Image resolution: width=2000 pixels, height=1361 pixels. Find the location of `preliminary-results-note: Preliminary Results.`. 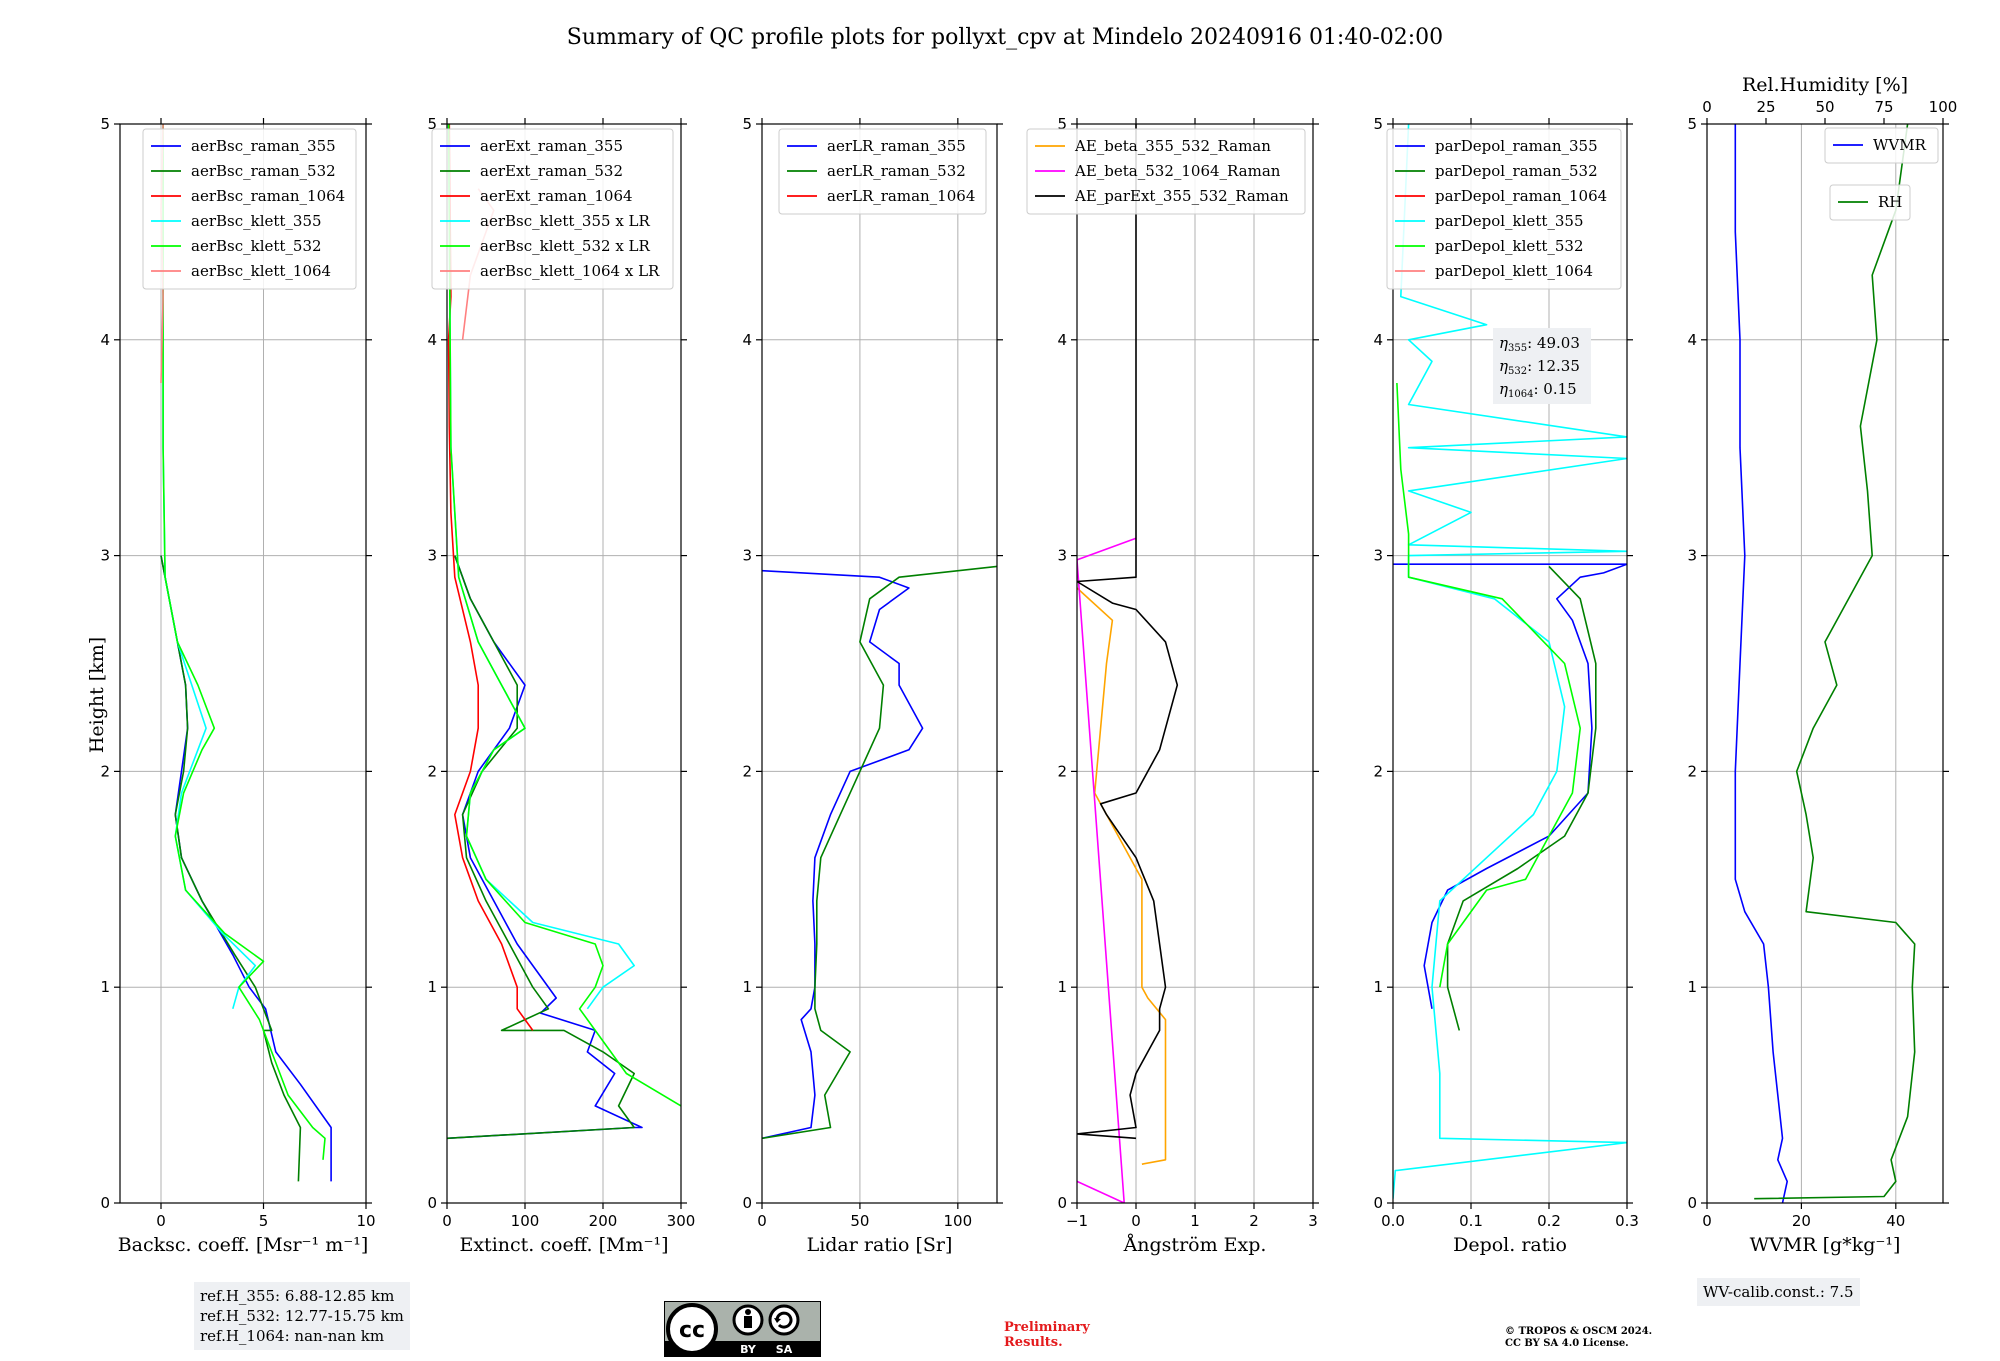

preliminary-results-note: Preliminary Results. is located at coordinates (1047, 1335).